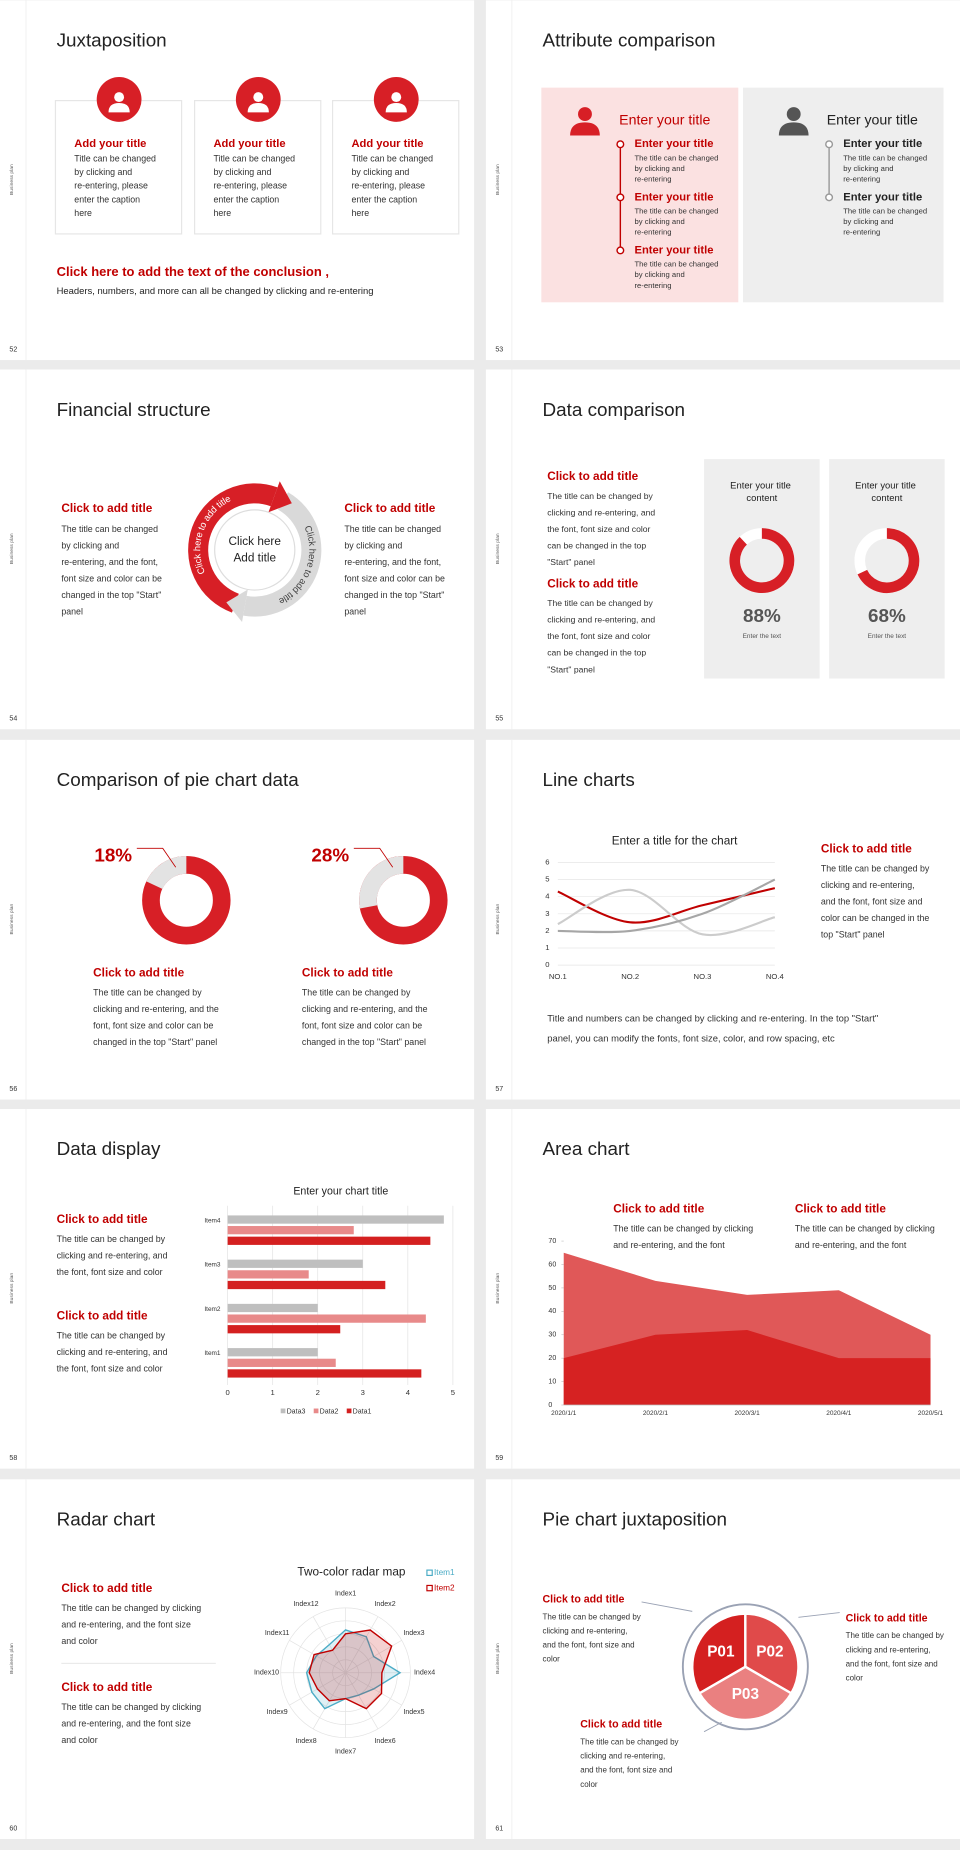 This screenshot has height=1850, width=960. I want to click on axis-label: Index3, so click(413, 1633).